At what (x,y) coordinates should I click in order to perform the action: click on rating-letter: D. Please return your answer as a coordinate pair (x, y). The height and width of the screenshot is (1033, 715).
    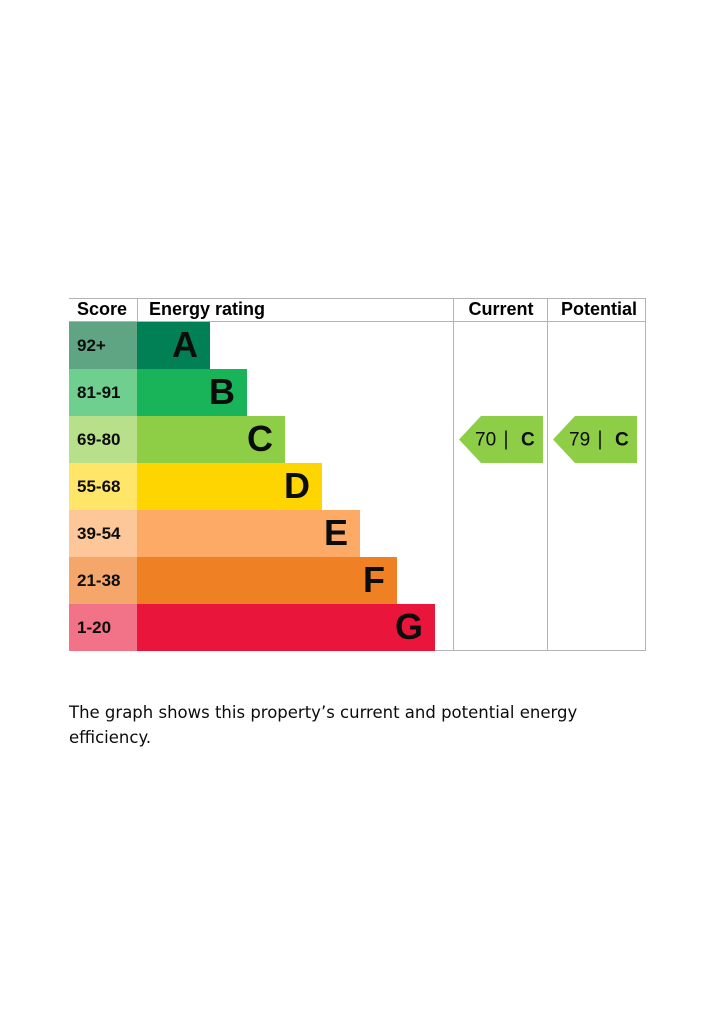
    Looking at the image, I should click on (297, 485).